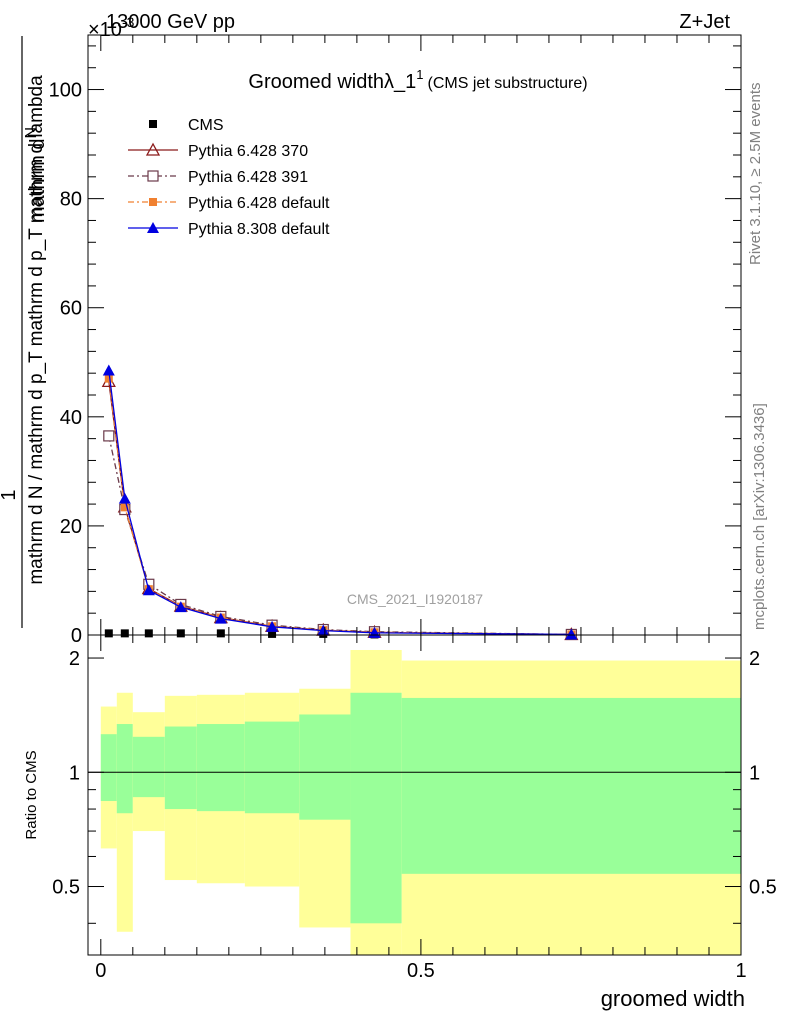 This screenshot has height=1024, width=786. What do you see at coordinates (74, 773) in the screenshot?
I see `ratio-y-tick-label: 1` at bounding box center [74, 773].